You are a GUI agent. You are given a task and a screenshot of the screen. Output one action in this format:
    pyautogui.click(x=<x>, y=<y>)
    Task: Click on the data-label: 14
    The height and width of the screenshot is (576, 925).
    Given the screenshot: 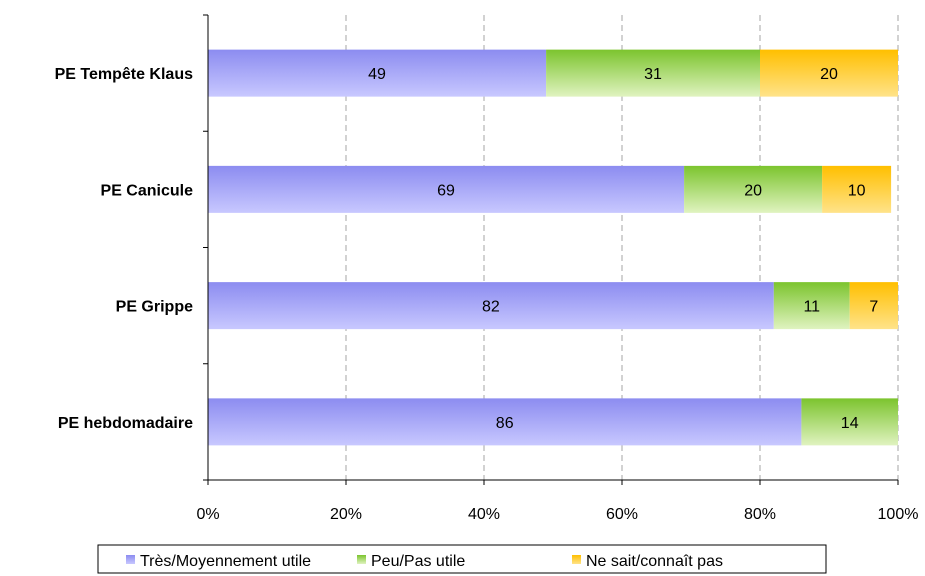 What is the action you would take?
    pyautogui.click(x=850, y=423)
    